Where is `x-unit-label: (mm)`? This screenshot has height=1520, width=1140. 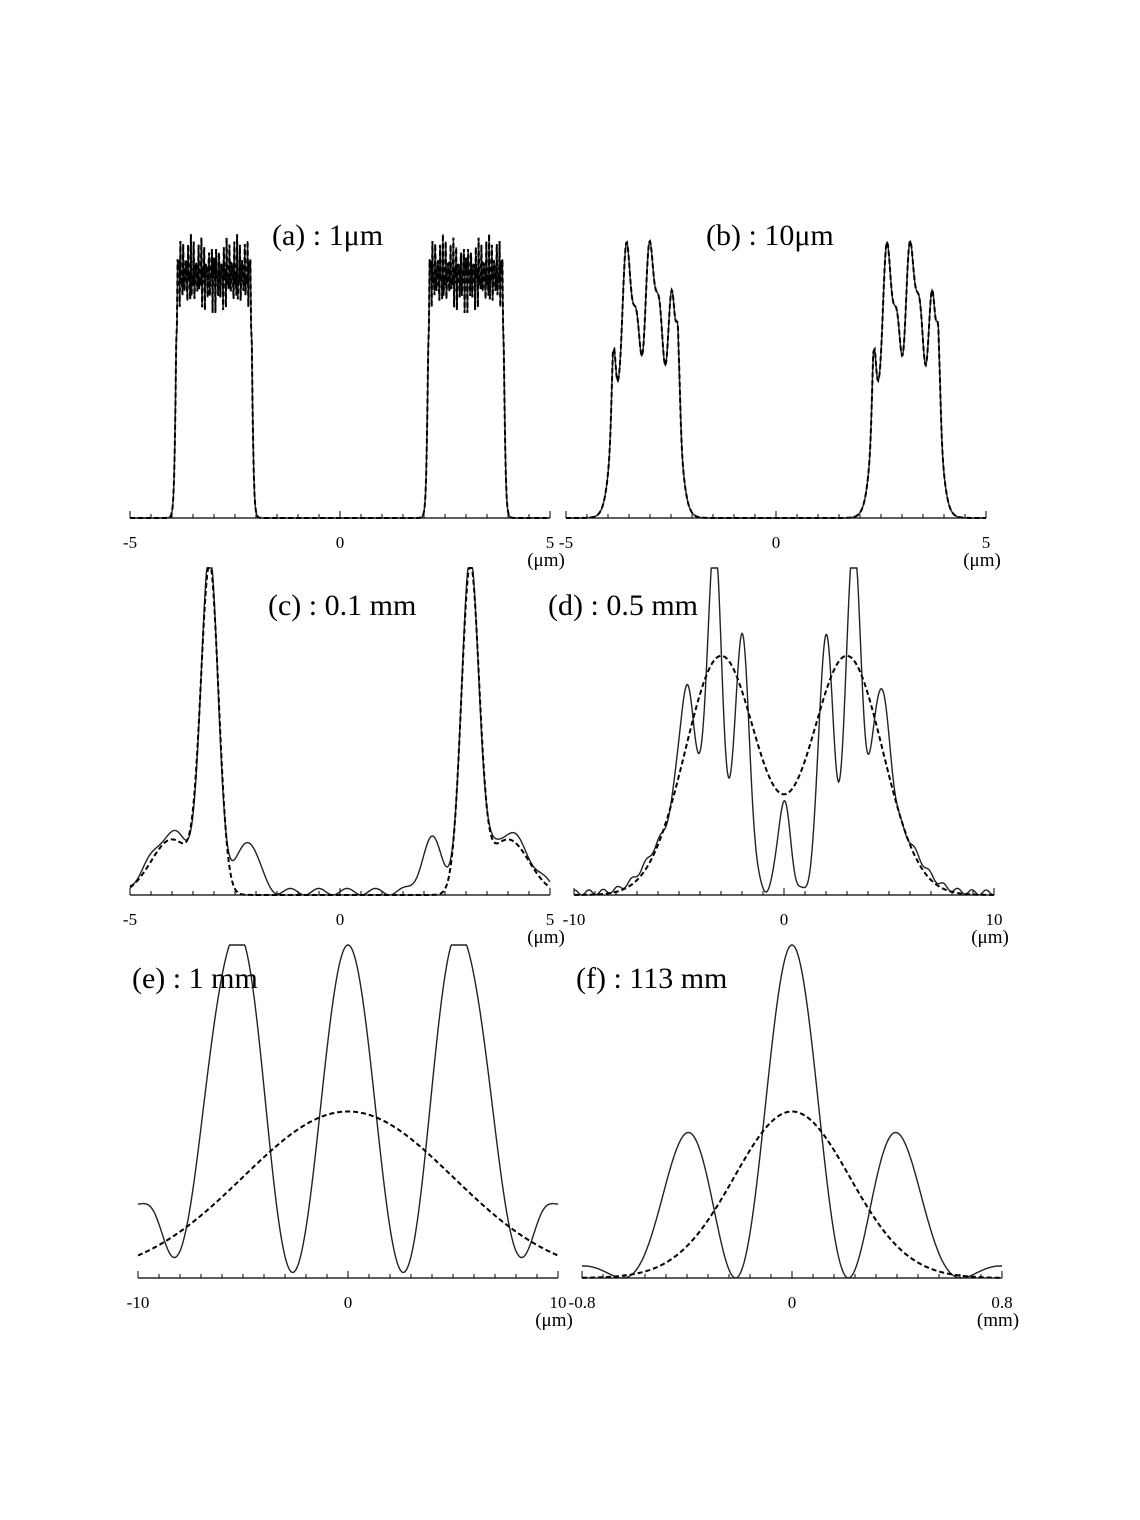
x-unit-label: (mm) is located at coordinates (998, 1320).